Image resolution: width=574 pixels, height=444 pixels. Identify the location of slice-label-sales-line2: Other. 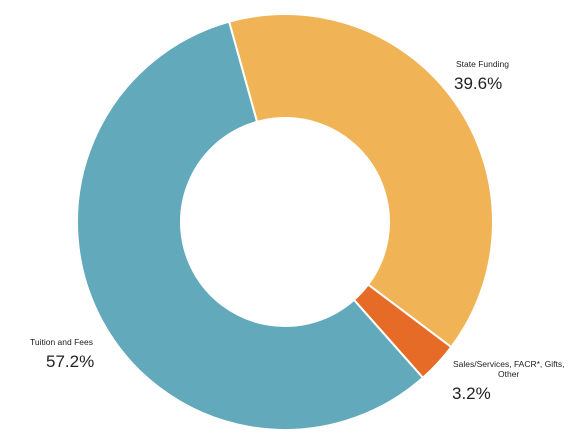
(508, 374).